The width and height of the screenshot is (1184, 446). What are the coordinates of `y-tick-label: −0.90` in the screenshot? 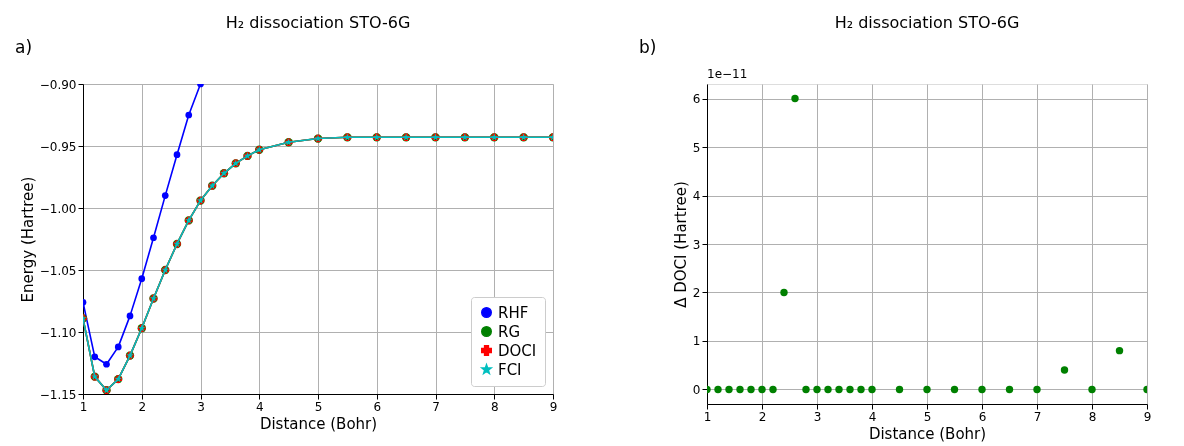 It's located at (58, 84).